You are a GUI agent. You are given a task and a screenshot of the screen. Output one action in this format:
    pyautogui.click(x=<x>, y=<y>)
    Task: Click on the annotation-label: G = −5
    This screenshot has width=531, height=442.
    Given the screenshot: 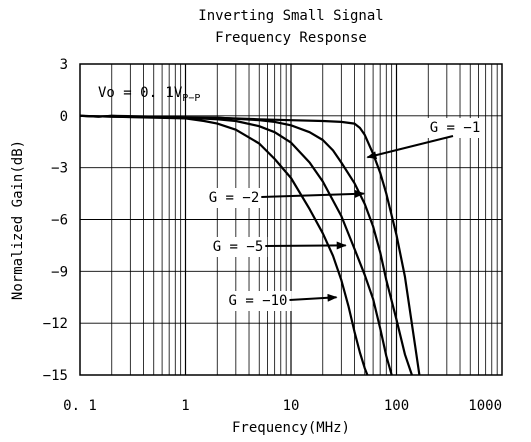 What is the action you would take?
    pyautogui.click(x=238, y=247)
    